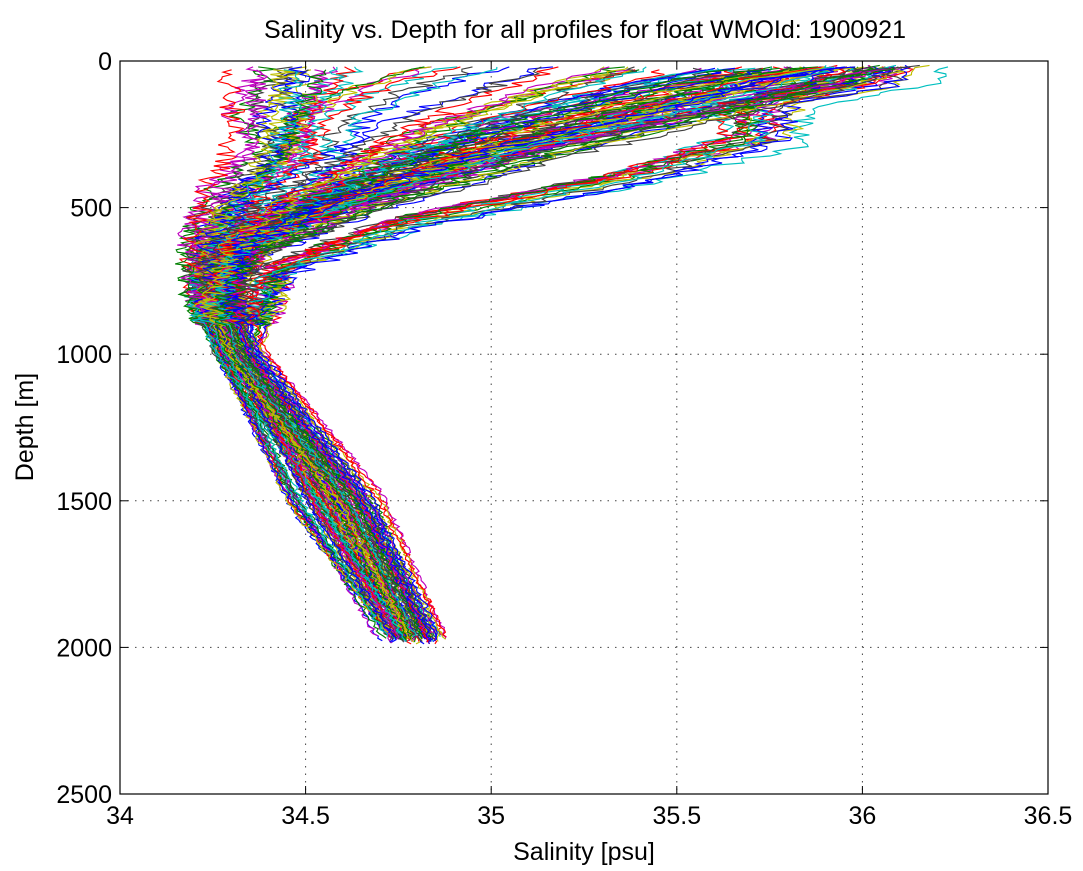  I want to click on y-tick-label: 1000, so click(84, 355).